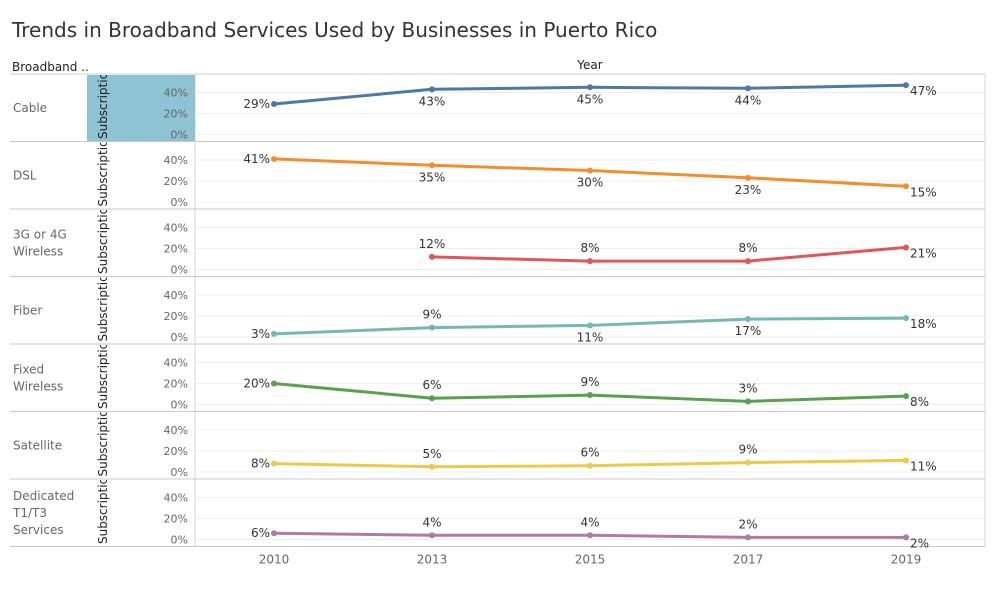  I want to click on data-label: 44%, so click(748, 100).